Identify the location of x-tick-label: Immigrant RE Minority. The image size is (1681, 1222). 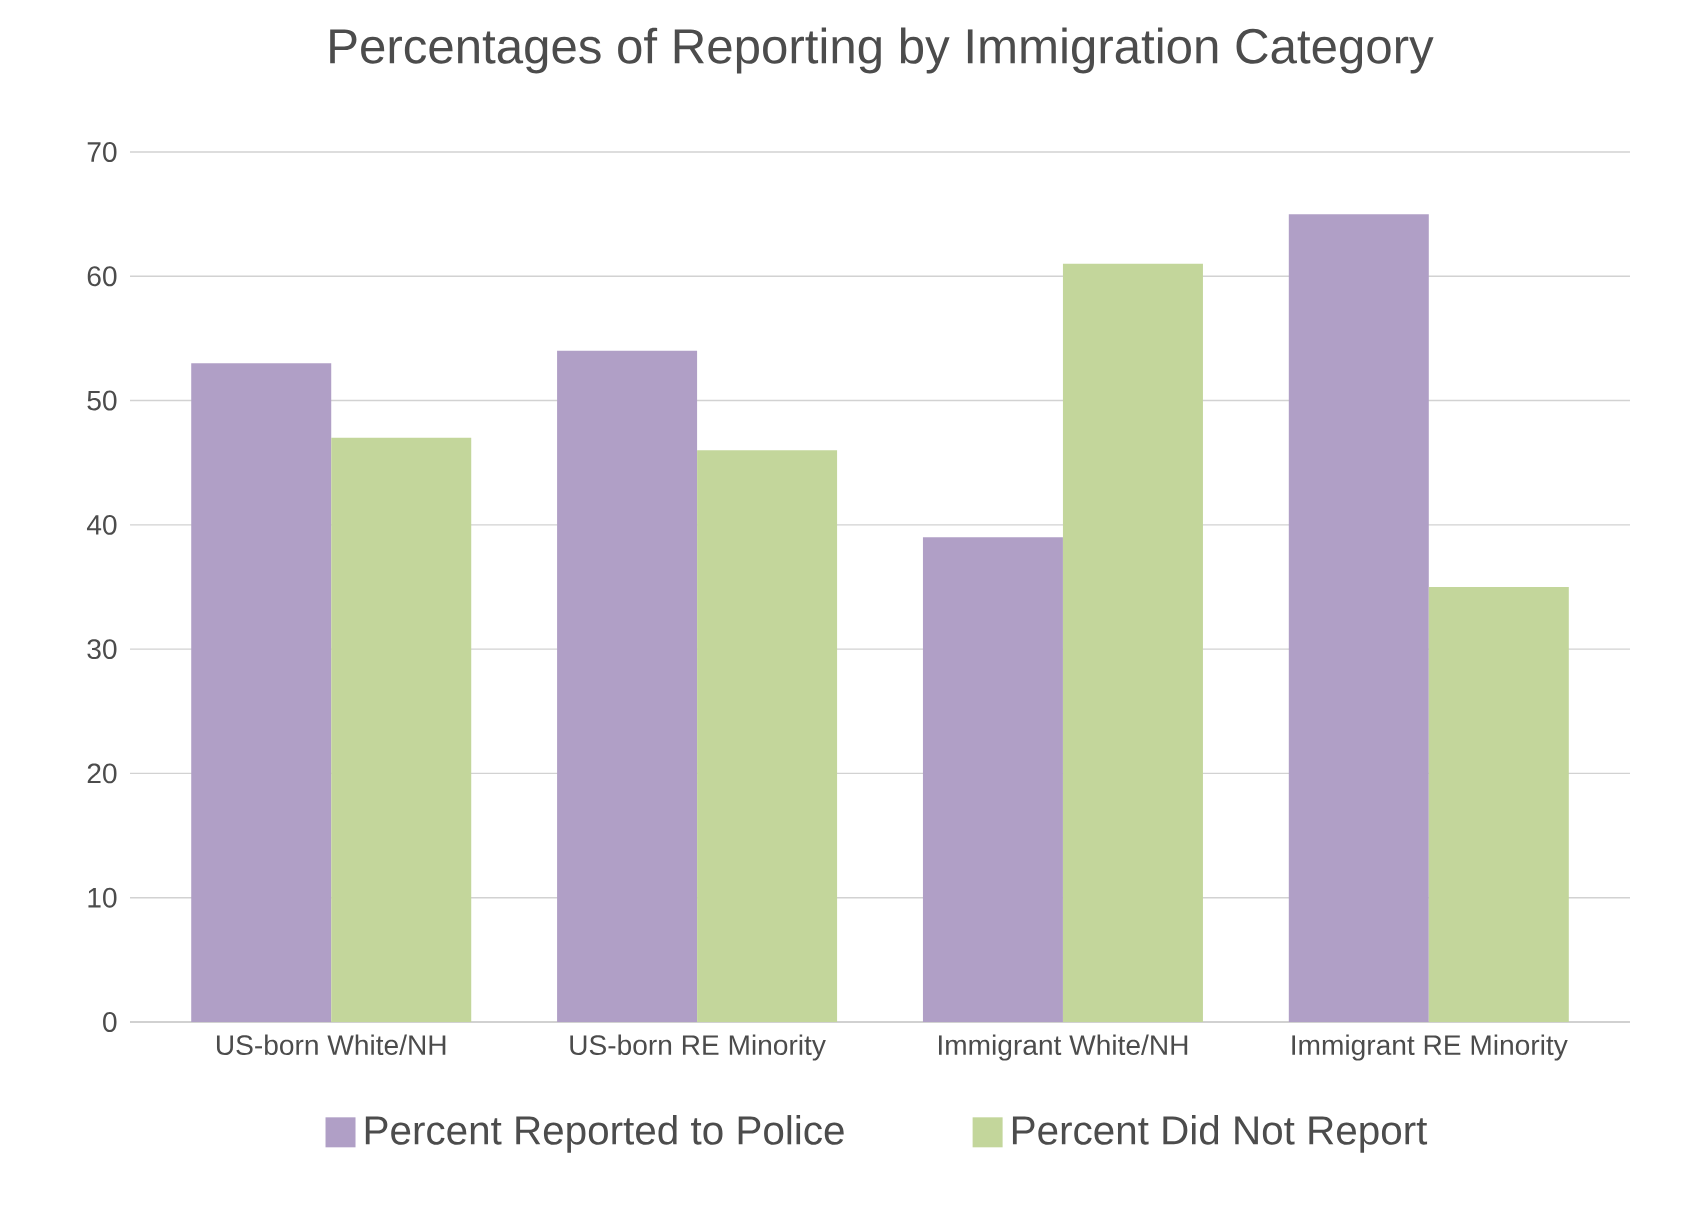
(1430, 1047).